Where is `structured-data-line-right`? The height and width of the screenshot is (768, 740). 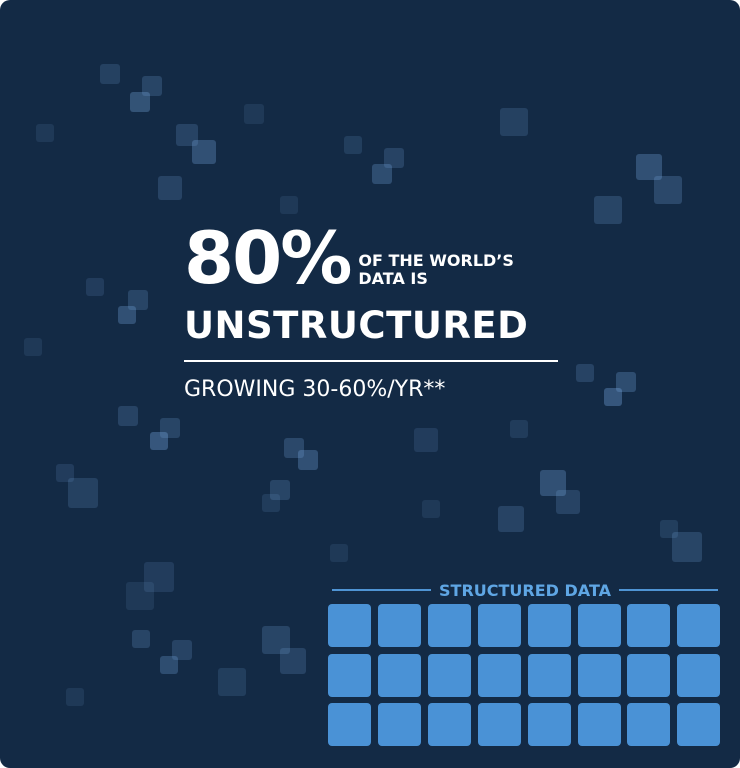 structured-data-line-right is located at coordinates (669, 590).